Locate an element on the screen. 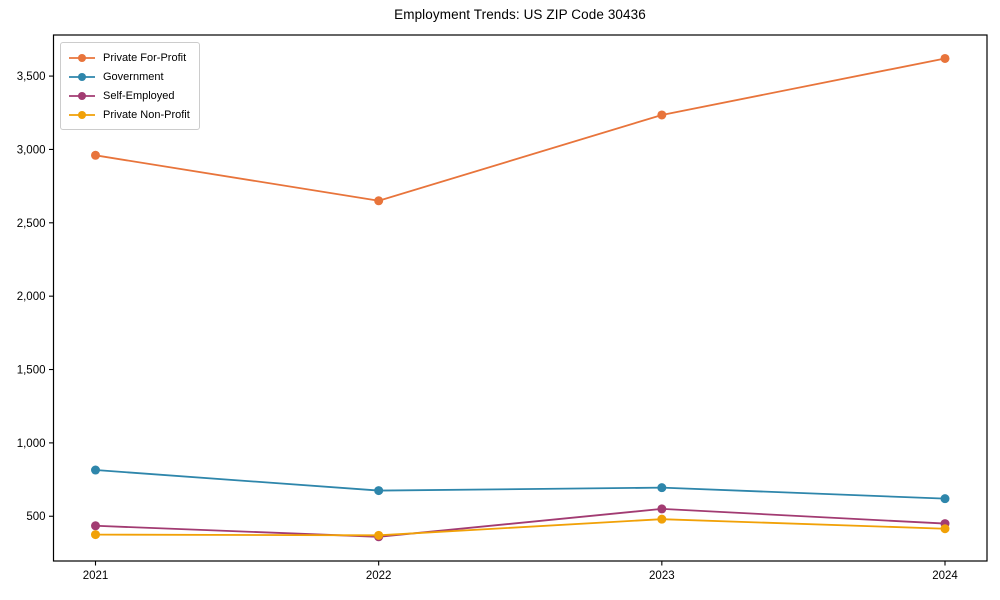 The image size is (1000, 600). x-tick-label-2022: 2022 is located at coordinates (379, 576).